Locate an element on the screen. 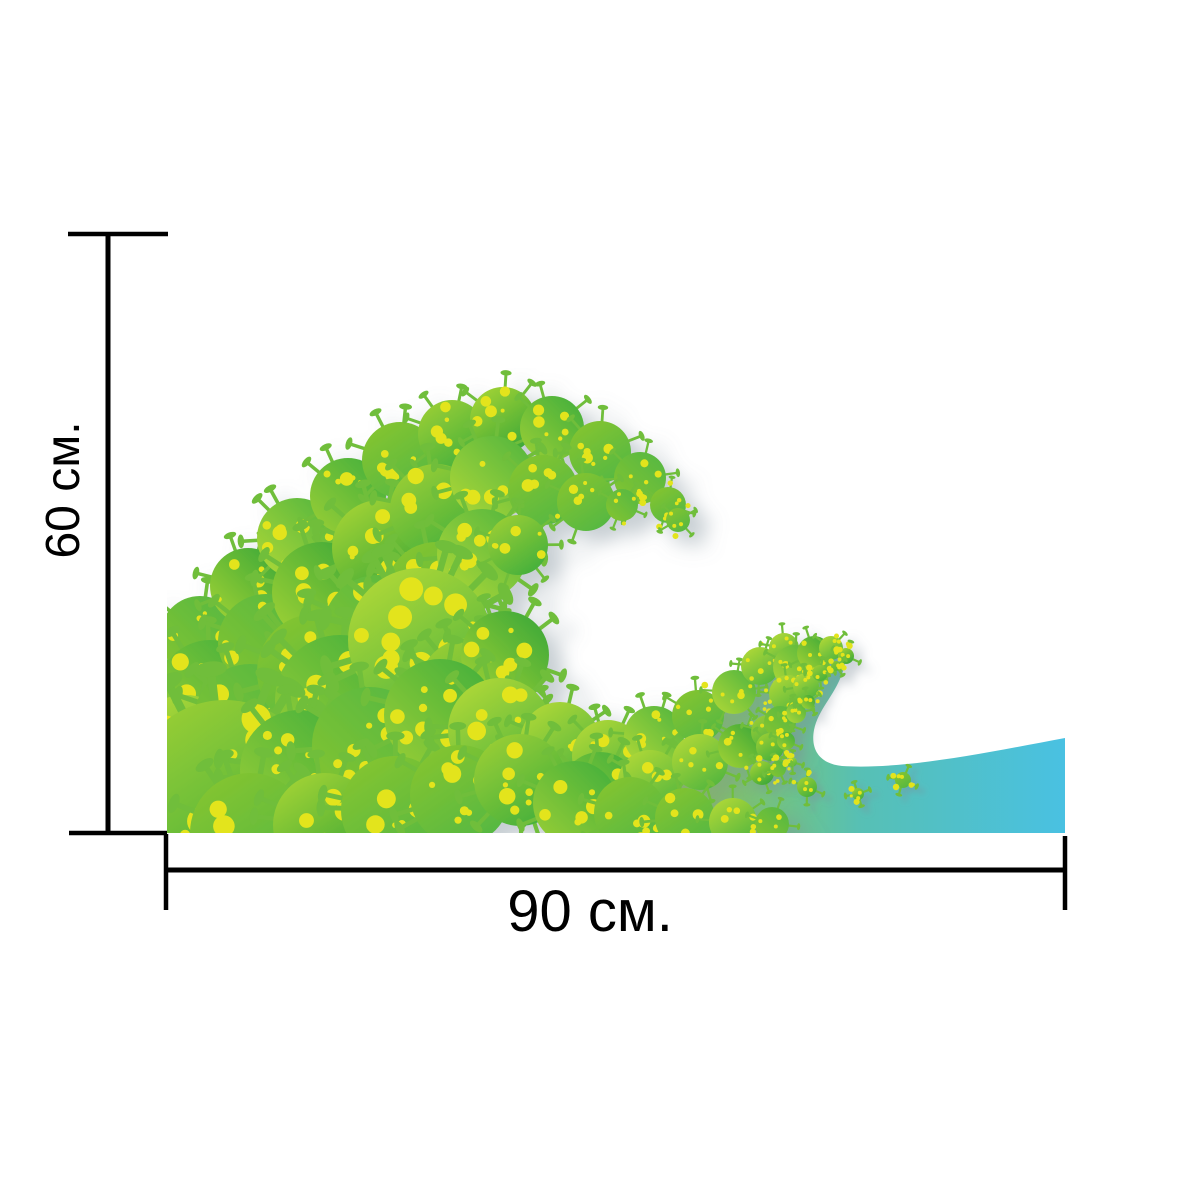  floating-virus-particles is located at coordinates (853, 786).